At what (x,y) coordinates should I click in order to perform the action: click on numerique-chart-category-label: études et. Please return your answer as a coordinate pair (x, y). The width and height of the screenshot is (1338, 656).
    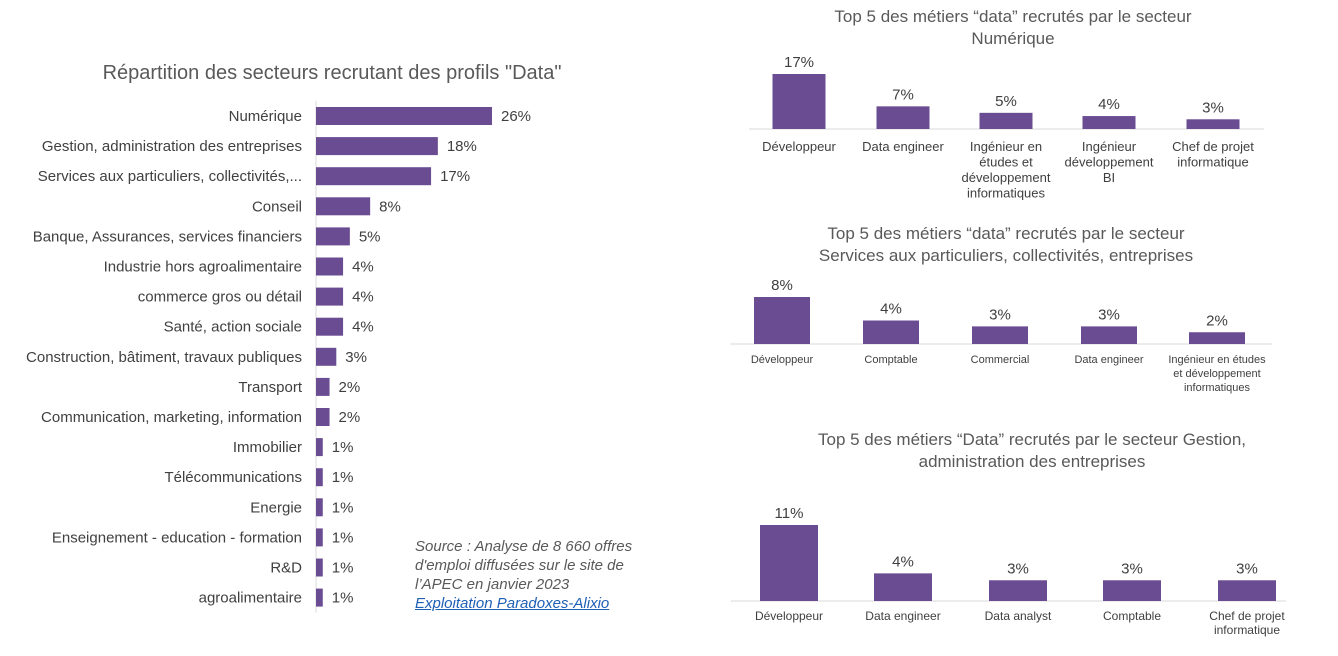
    Looking at the image, I should click on (1006, 162).